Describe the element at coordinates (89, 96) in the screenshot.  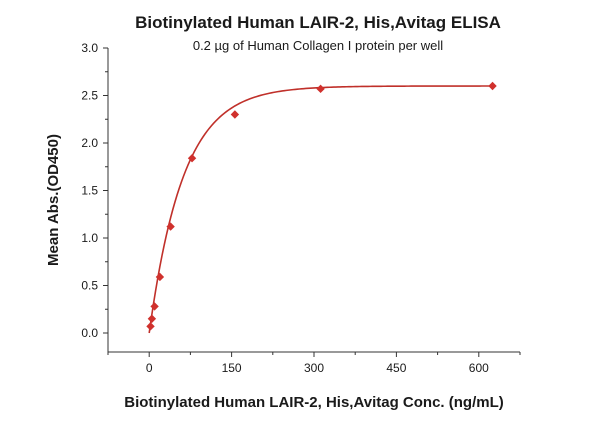
I see `y-tick-label: 2.5` at that location.